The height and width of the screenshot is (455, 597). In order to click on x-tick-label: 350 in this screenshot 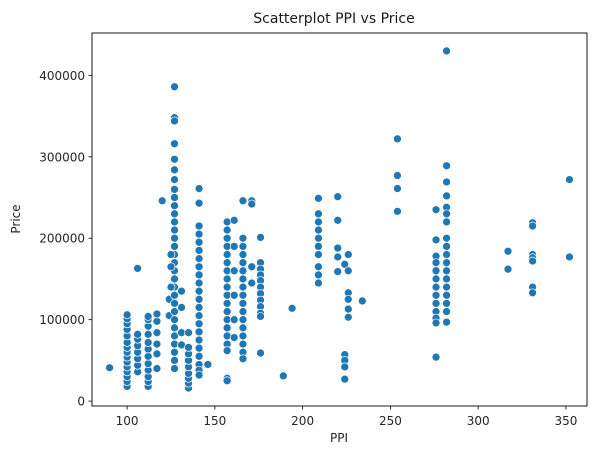, I will do `click(565, 421)`.